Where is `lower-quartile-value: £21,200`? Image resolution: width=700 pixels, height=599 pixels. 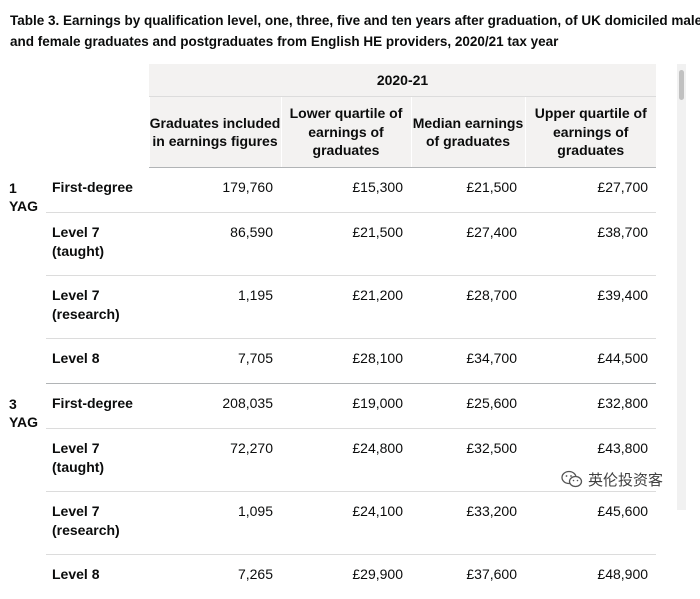
lower-quartile-value: £21,200 is located at coordinates (346, 307).